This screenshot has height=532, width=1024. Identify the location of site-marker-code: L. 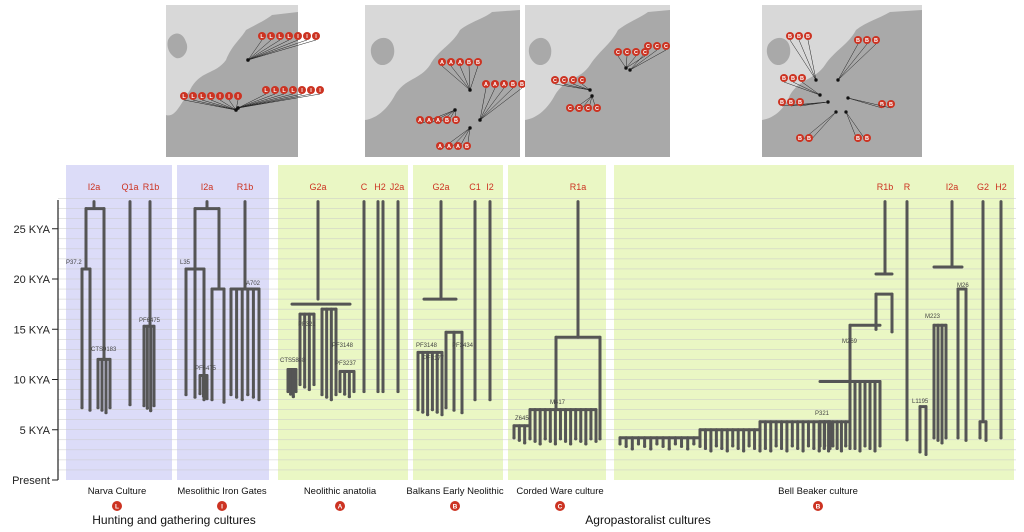
(266, 91).